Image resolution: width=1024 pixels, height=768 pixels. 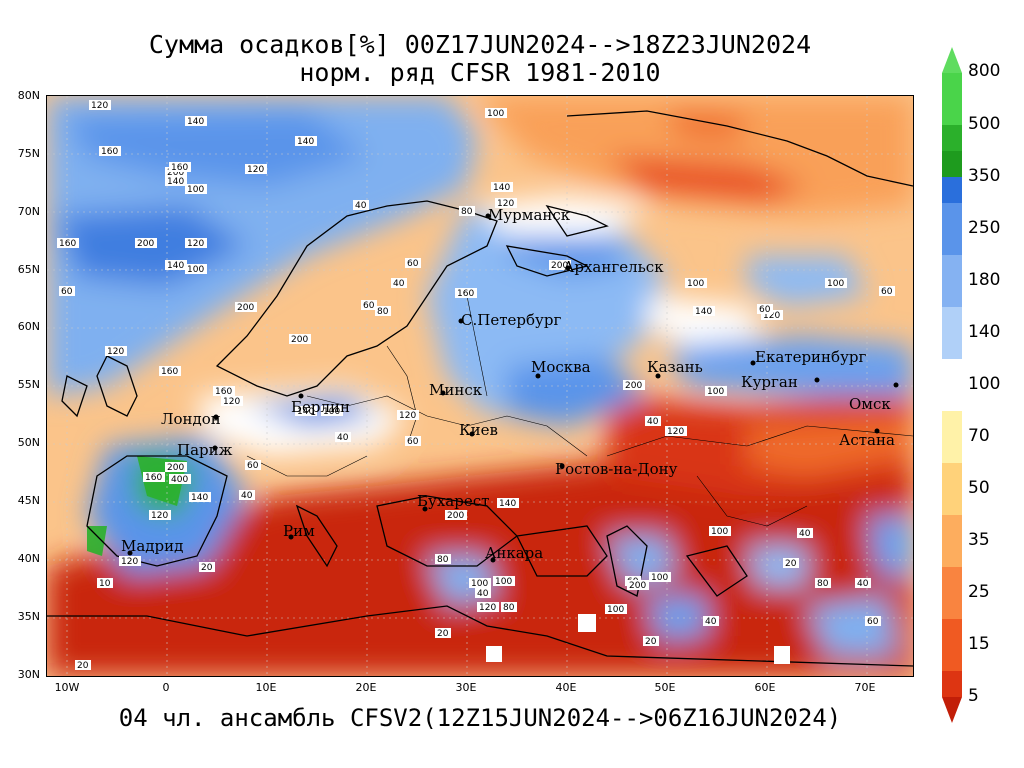 I want to click on lon-label: 40E, so click(x=566, y=687).